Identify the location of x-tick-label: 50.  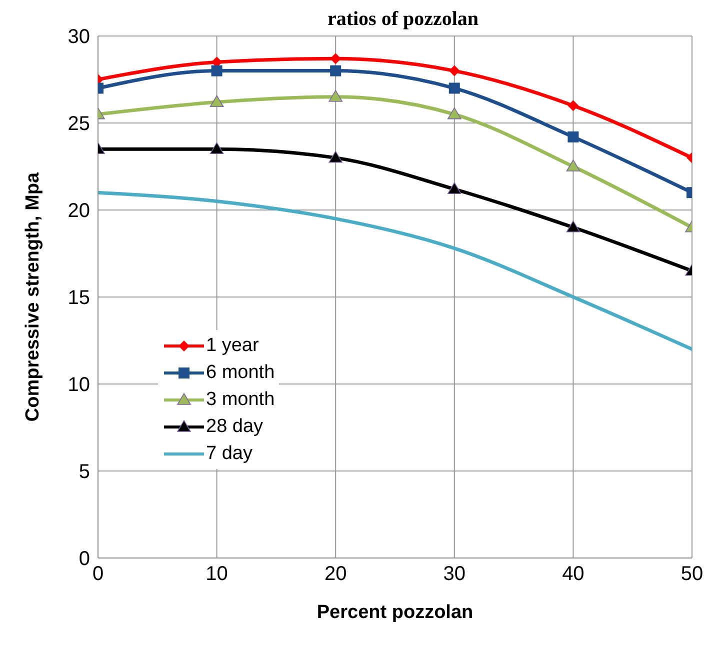
(692, 574).